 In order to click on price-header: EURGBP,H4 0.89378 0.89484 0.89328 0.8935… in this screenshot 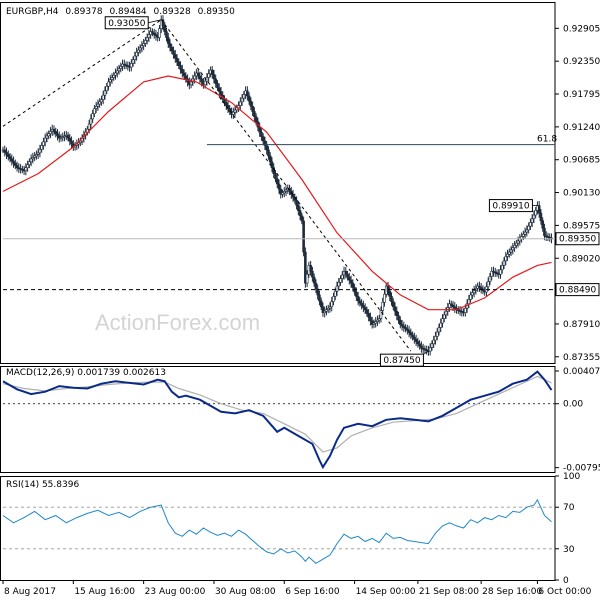, I will do `click(120, 12)`.